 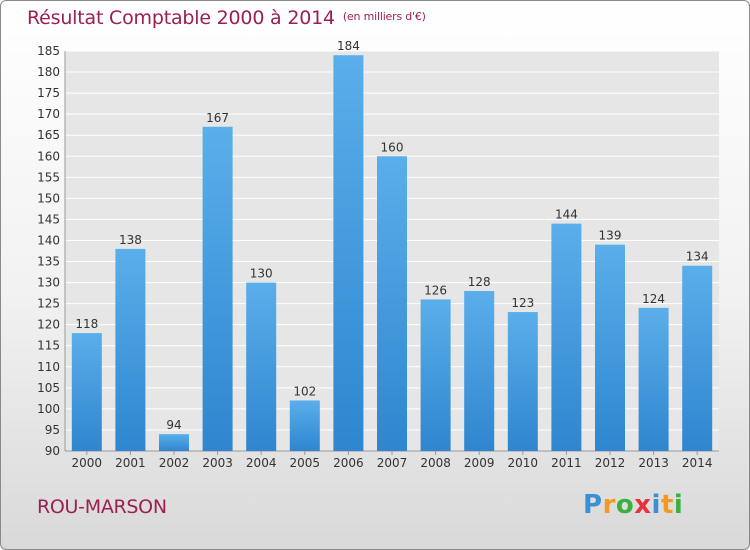 I want to click on y-tick-label: 130, so click(x=48, y=283).